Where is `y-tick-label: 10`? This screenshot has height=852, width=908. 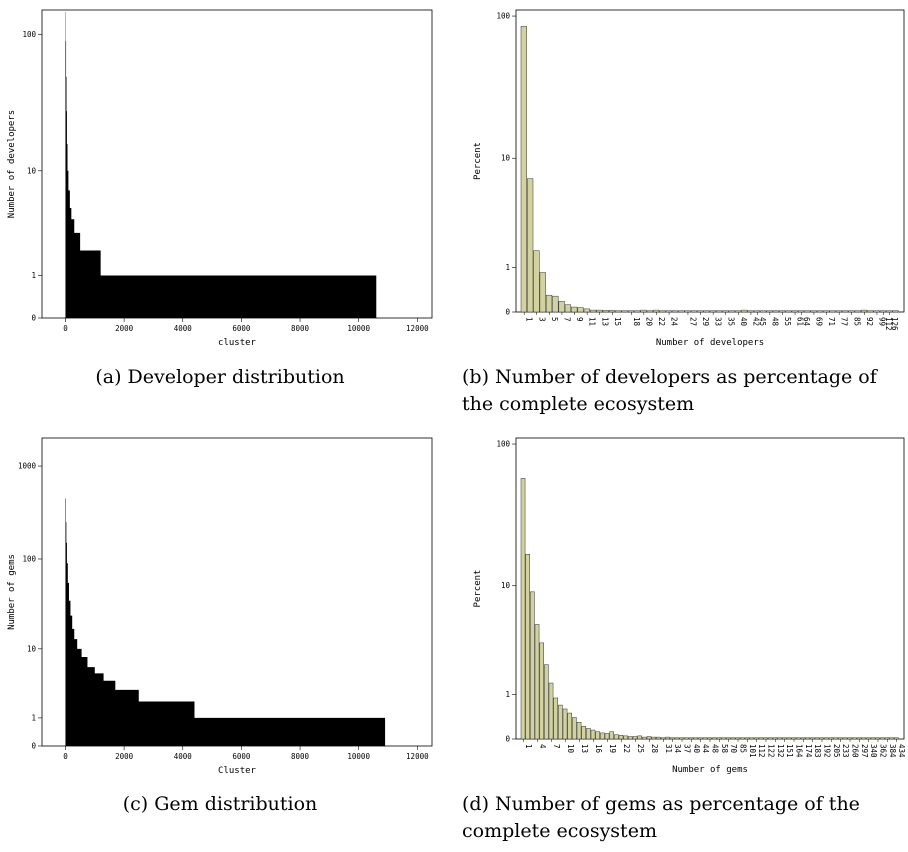
y-tick-label: 10 is located at coordinates (32, 170).